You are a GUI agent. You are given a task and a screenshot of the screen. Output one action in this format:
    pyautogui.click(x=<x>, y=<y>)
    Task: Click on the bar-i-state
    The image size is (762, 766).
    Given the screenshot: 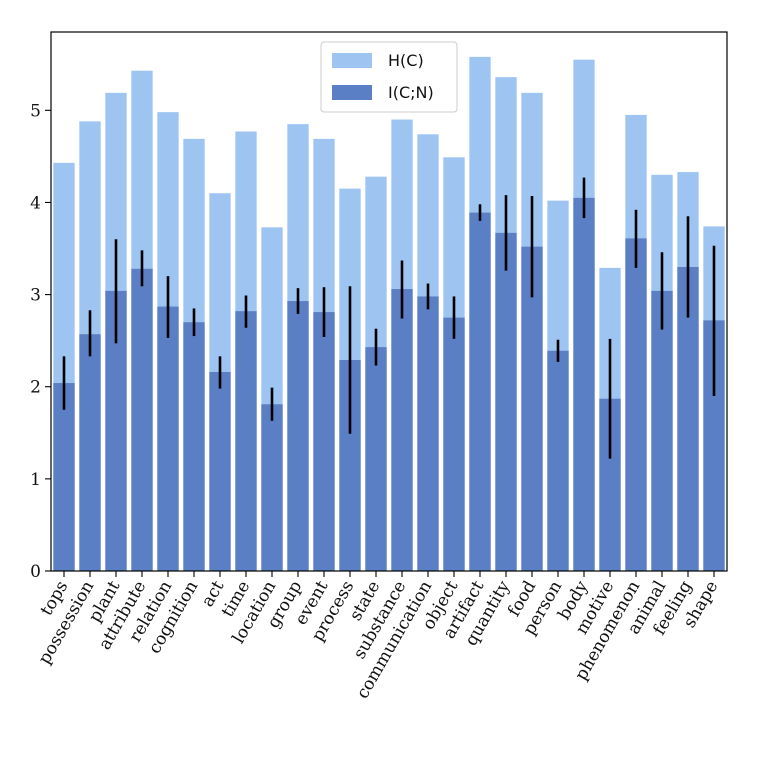 What is the action you would take?
    pyautogui.click(x=376, y=459)
    